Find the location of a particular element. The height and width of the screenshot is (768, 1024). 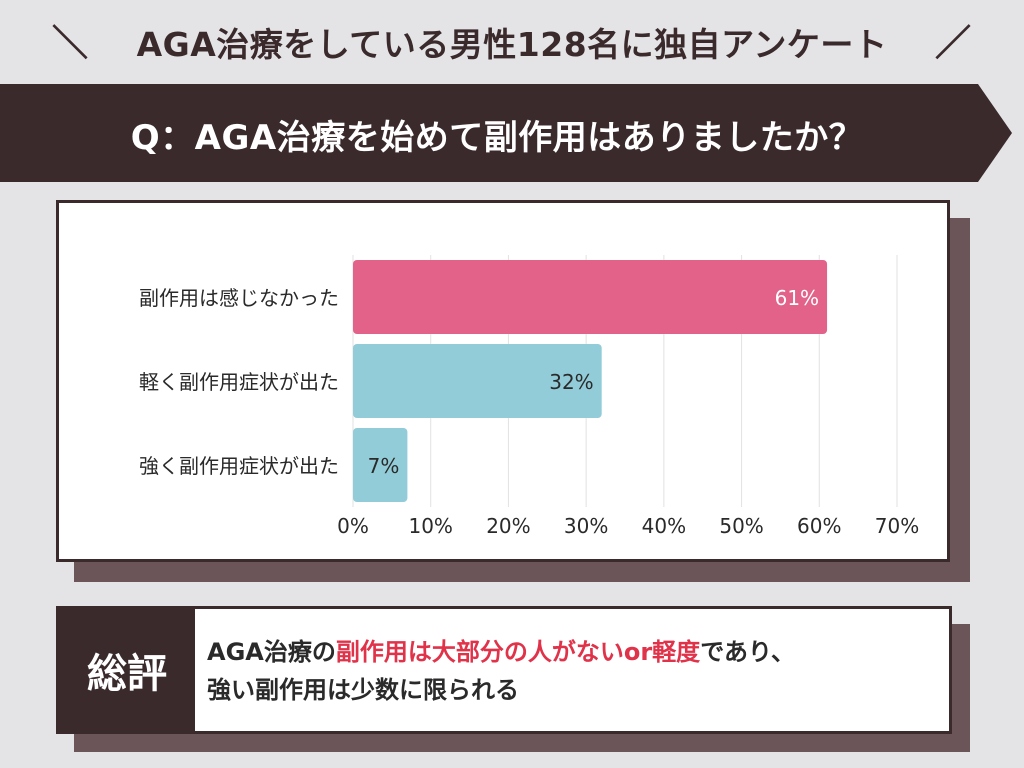

summary-line1-suffix: であり、 is located at coordinates (747, 652).